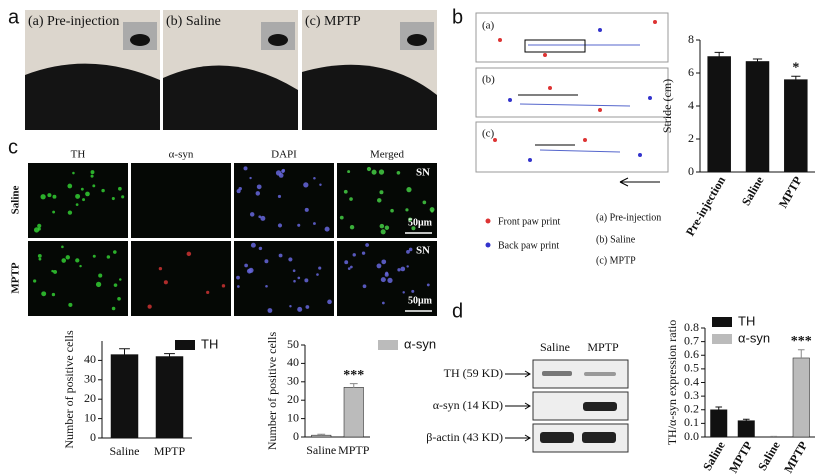 The height and width of the screenshot is (474, 825). What do you see at coordinates (552, 92) in the screenshot?
I see `stride-mark` at bounding box center [552, 92].